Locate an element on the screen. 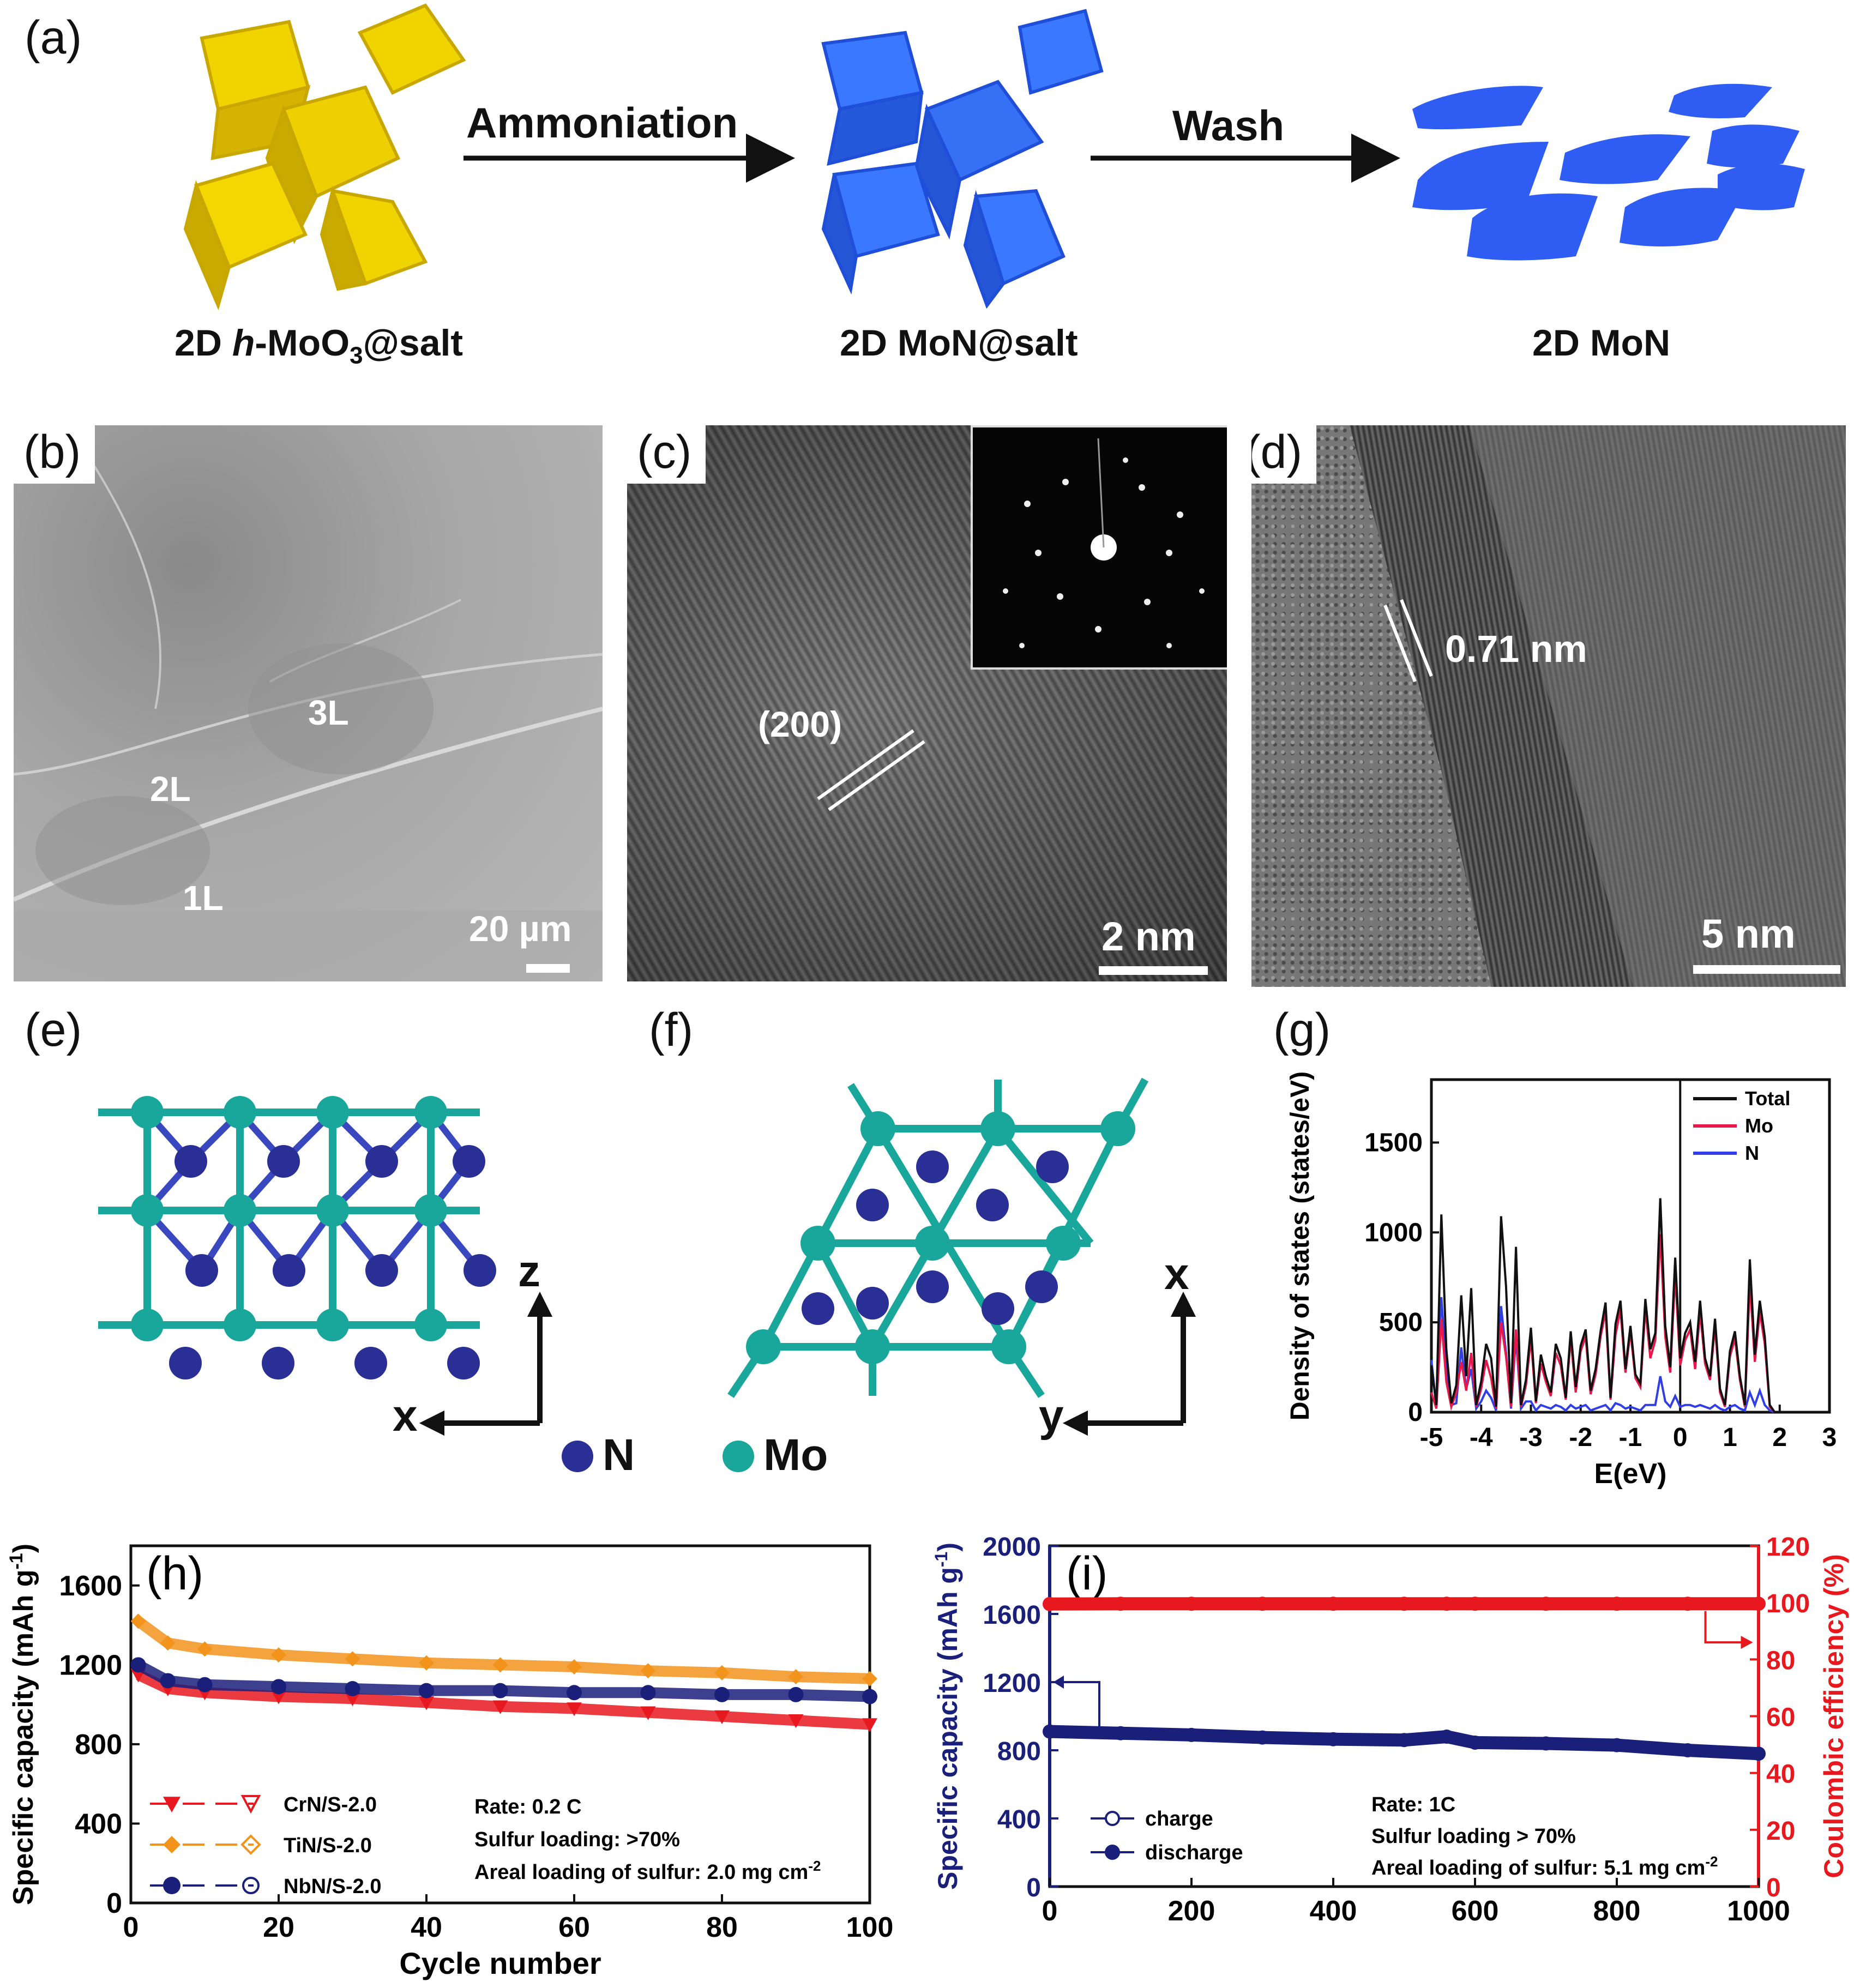 This screenshot has width=1860, height=1988. legend-label: TiN/S-2.0 is located at coordinates (328, 1845).